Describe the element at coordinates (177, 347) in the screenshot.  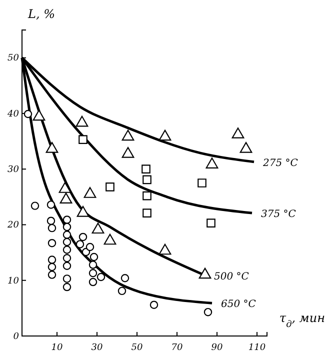
I see `x-tick-label: 70` at that location.